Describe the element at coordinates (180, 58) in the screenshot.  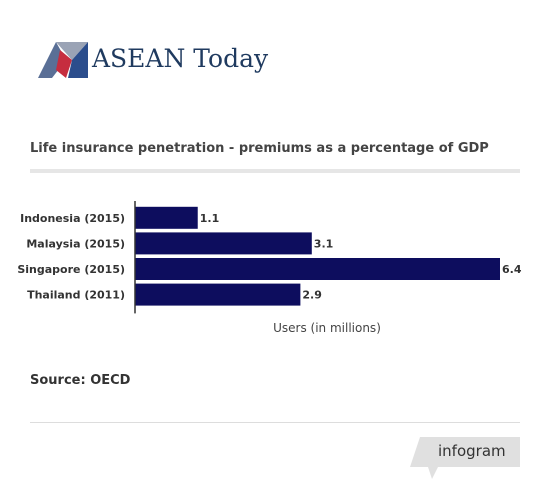
I see `brand-name: ASEAN Today` at that location.